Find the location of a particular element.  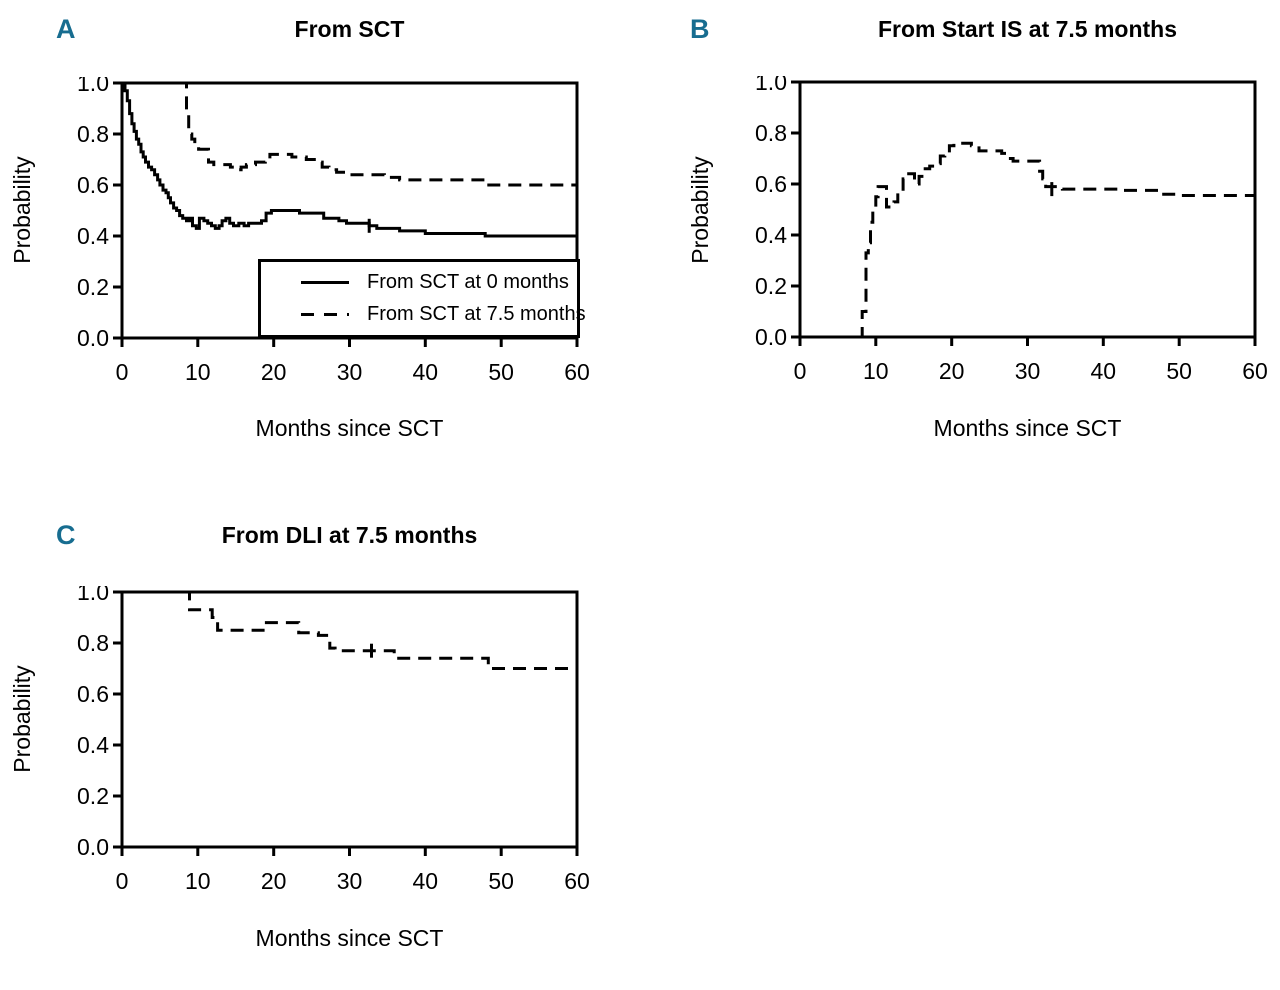

survival-plot-b: 0 10 20 30 40 50 60 1.0 0.8 0.6 0.4 0.2 0.0 is located at coordinates (1011, 230).